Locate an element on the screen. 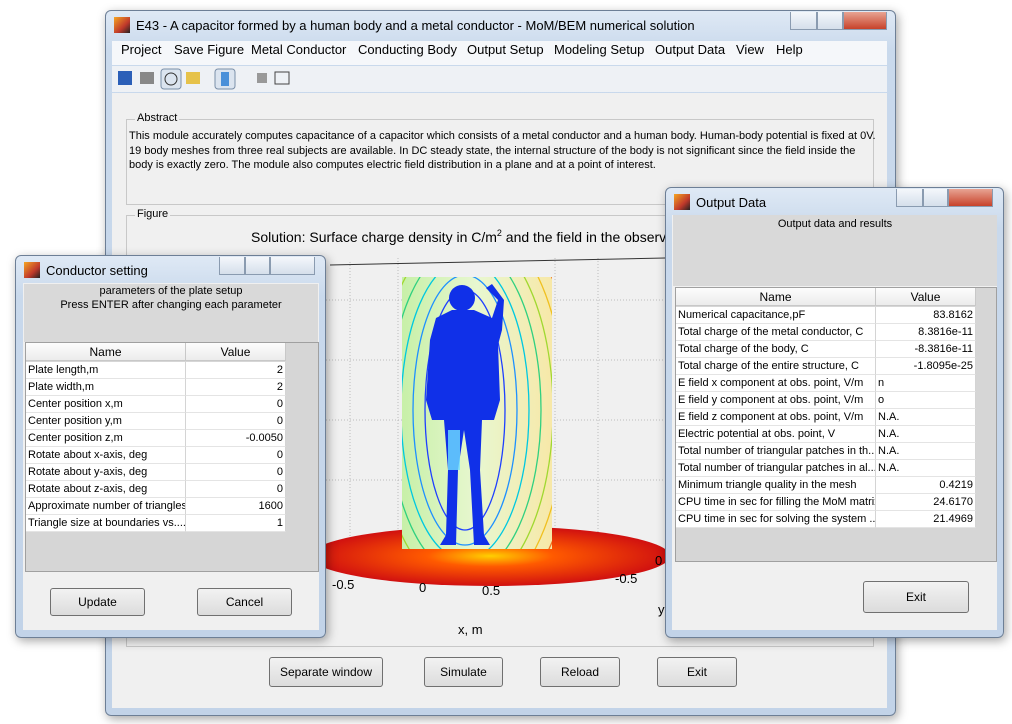 The height and width of the screenshot is (724, 1012). rotate-icon is located at coordinates (171, 79).